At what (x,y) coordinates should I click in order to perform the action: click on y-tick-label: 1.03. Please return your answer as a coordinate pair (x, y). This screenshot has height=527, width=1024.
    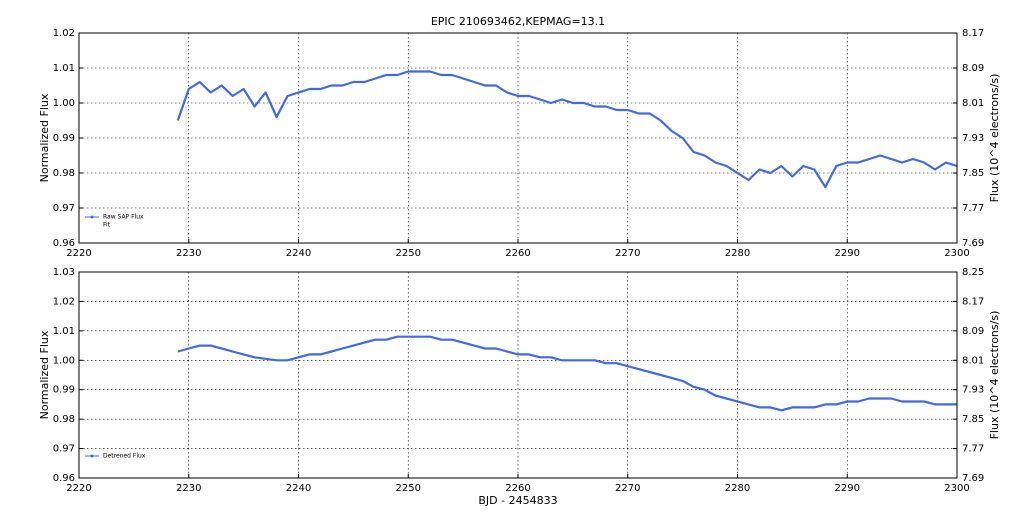
    Looking at the image, I should click on (64, 272).